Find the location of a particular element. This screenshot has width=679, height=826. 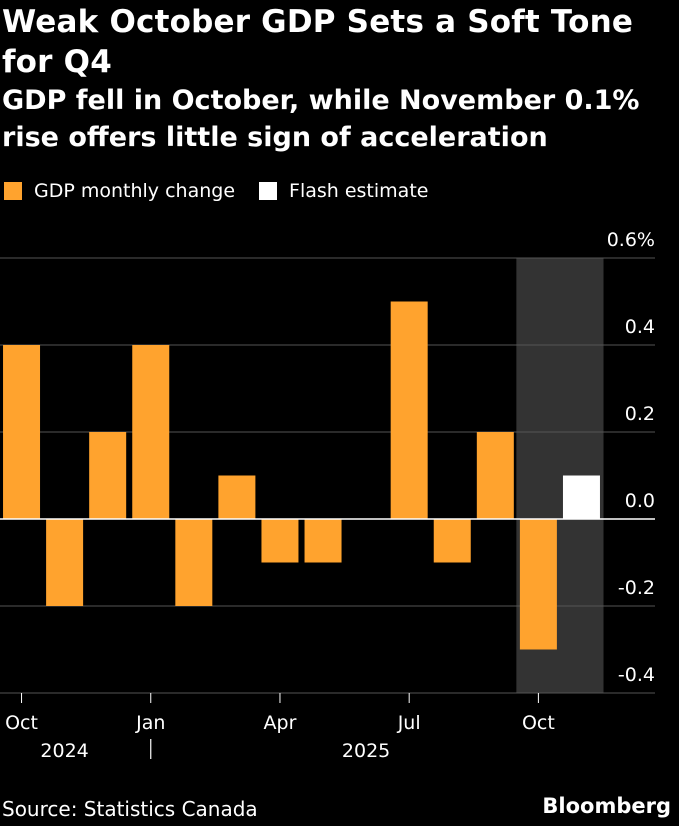

y-tick-label: -0.4 is located at coordinates (636, 675).